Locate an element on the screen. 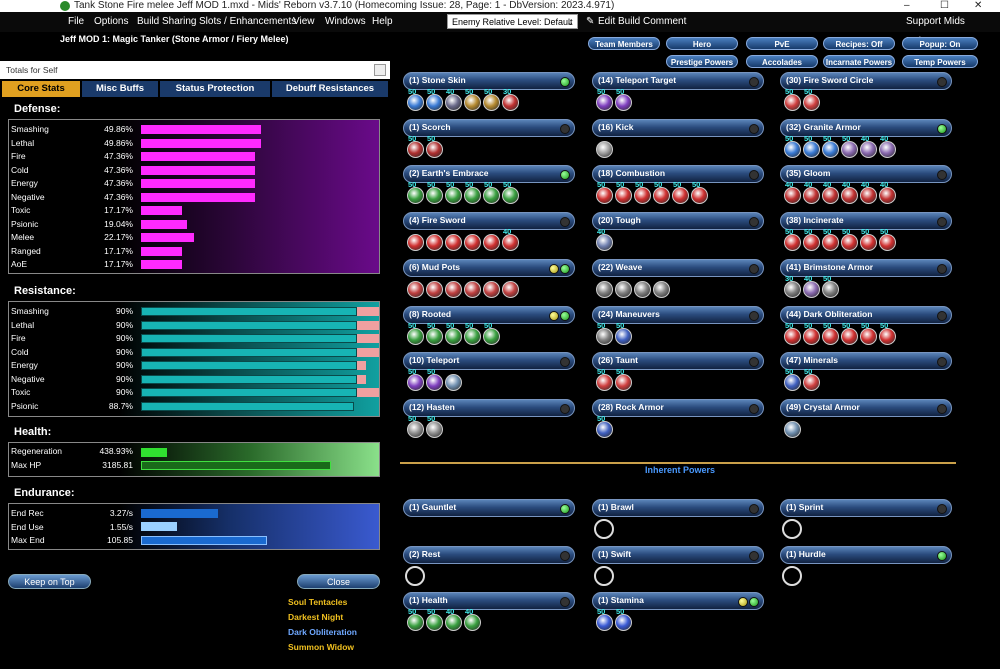  power-bar: (18) Combustion is located at coordinates (678, 174).